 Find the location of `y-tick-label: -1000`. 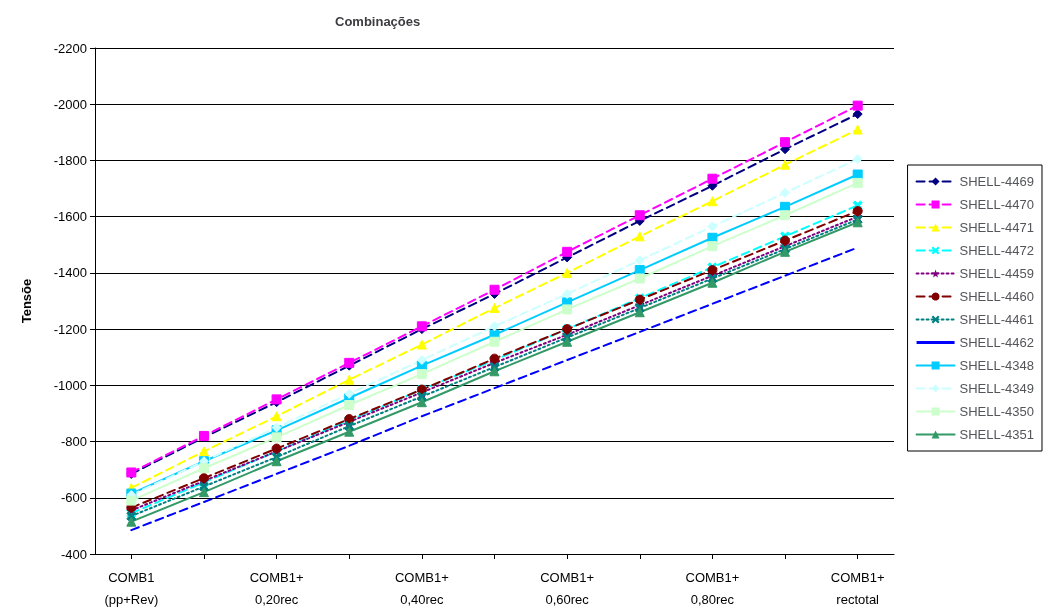

y-tick-label: -1000 is located at coordinates (70, 385).